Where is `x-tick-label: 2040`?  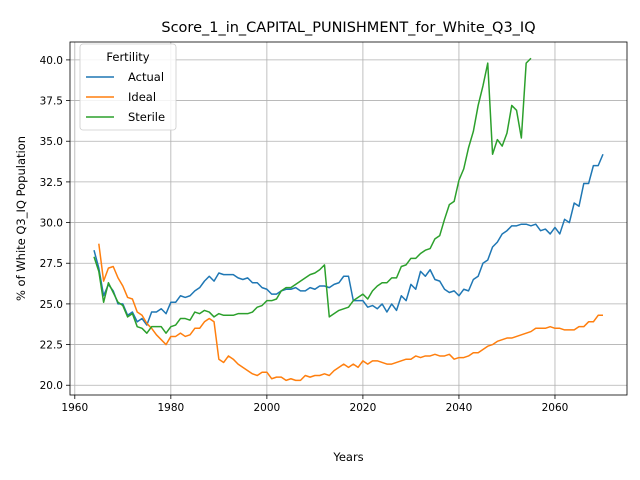
x-tick-label: 2040 is located at coordinates (459, 408).